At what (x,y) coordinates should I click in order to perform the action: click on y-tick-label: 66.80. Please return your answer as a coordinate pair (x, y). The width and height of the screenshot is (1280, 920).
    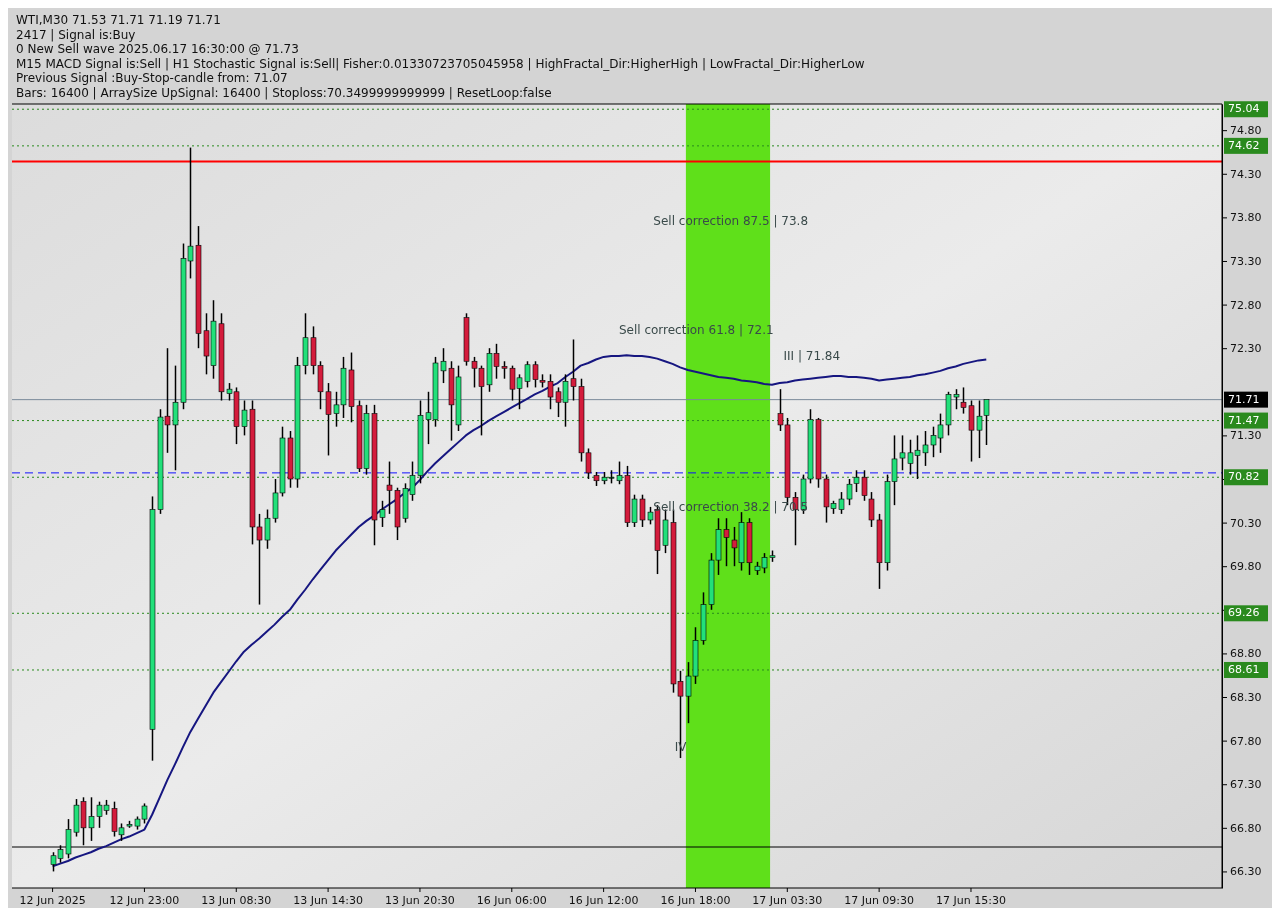
    Looking at the image, I should click on (1246, 828).